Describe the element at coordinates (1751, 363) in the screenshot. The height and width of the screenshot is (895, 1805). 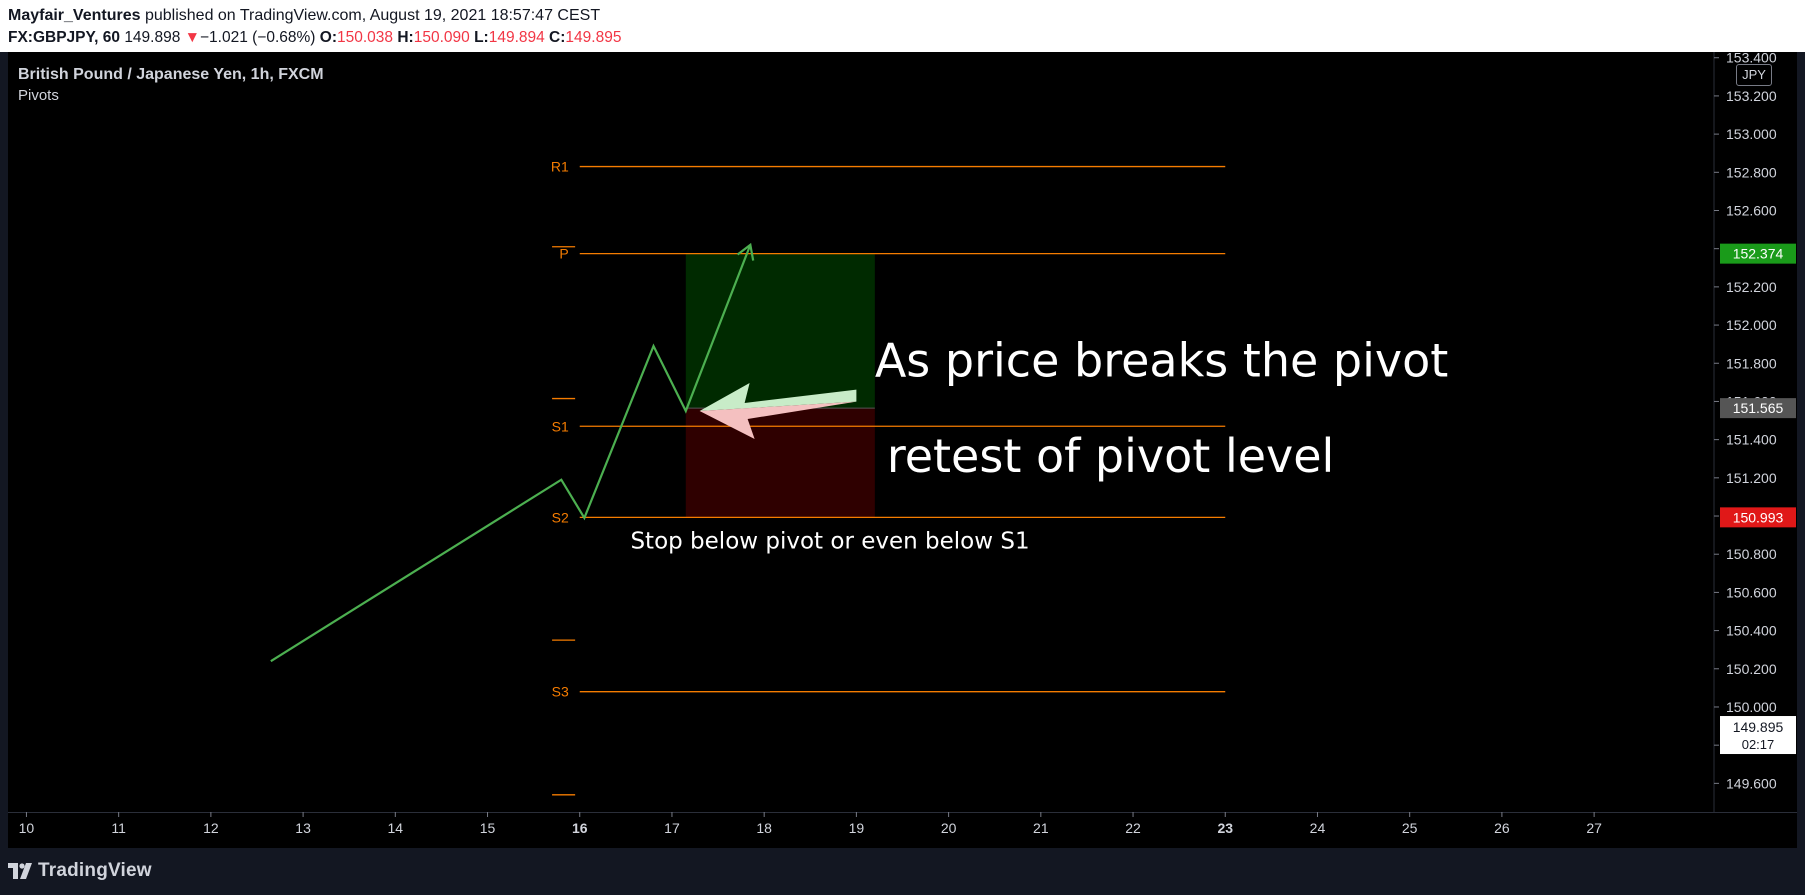
I see `y-tick-label: 151.800` at that location.